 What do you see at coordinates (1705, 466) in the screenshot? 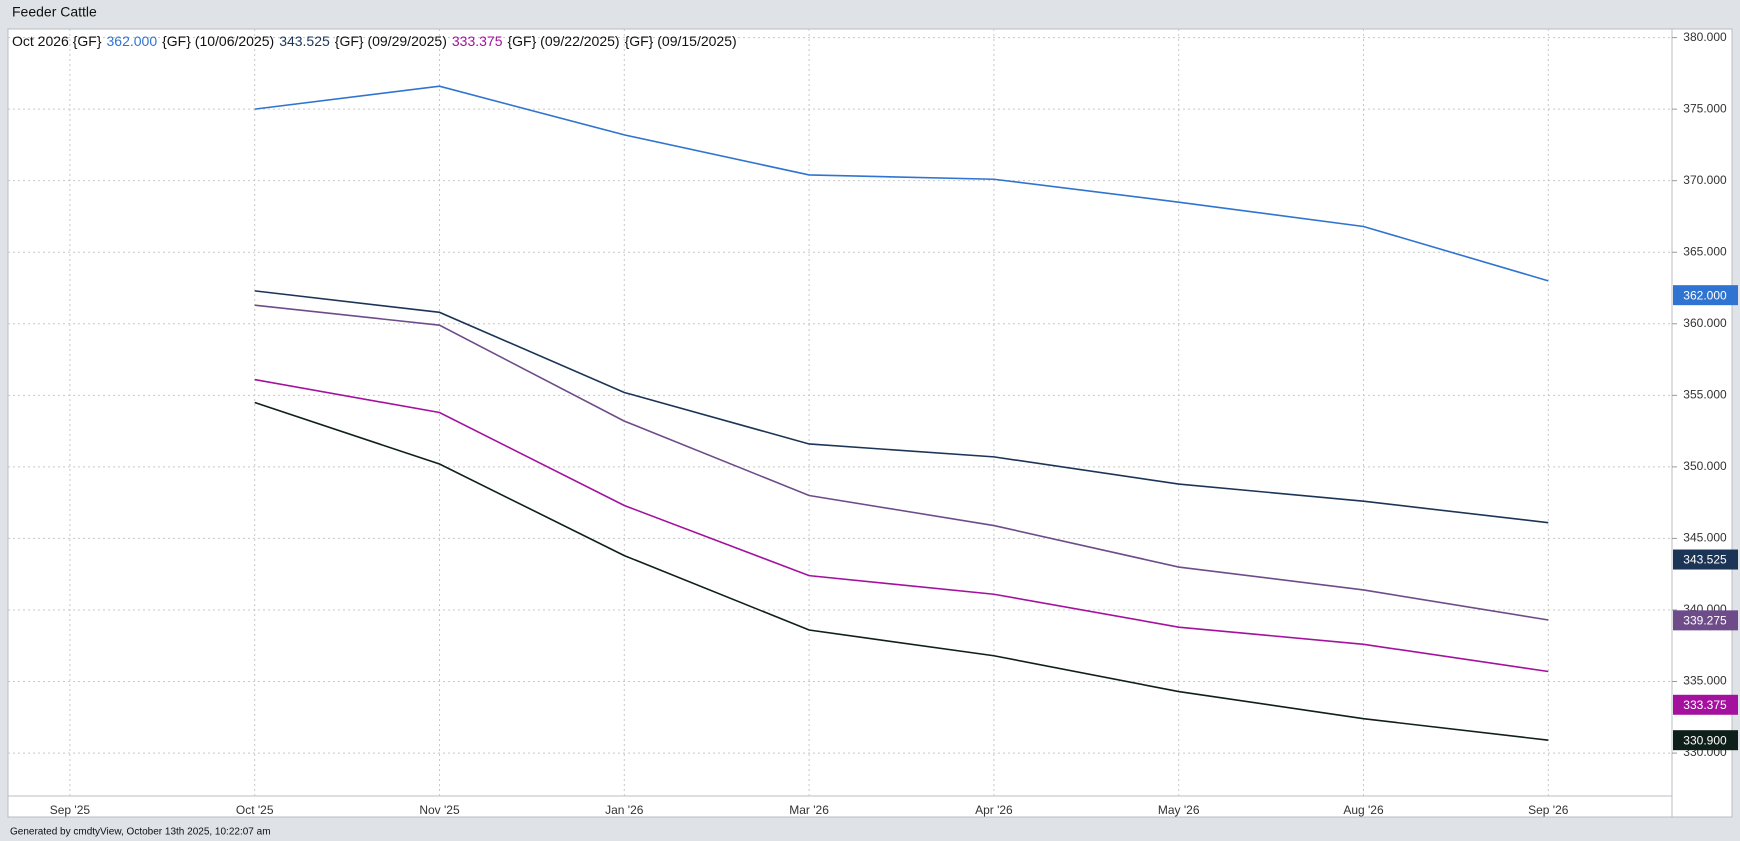
I see `y-tick-label: 350.000` at bounding box center [1705, 466].